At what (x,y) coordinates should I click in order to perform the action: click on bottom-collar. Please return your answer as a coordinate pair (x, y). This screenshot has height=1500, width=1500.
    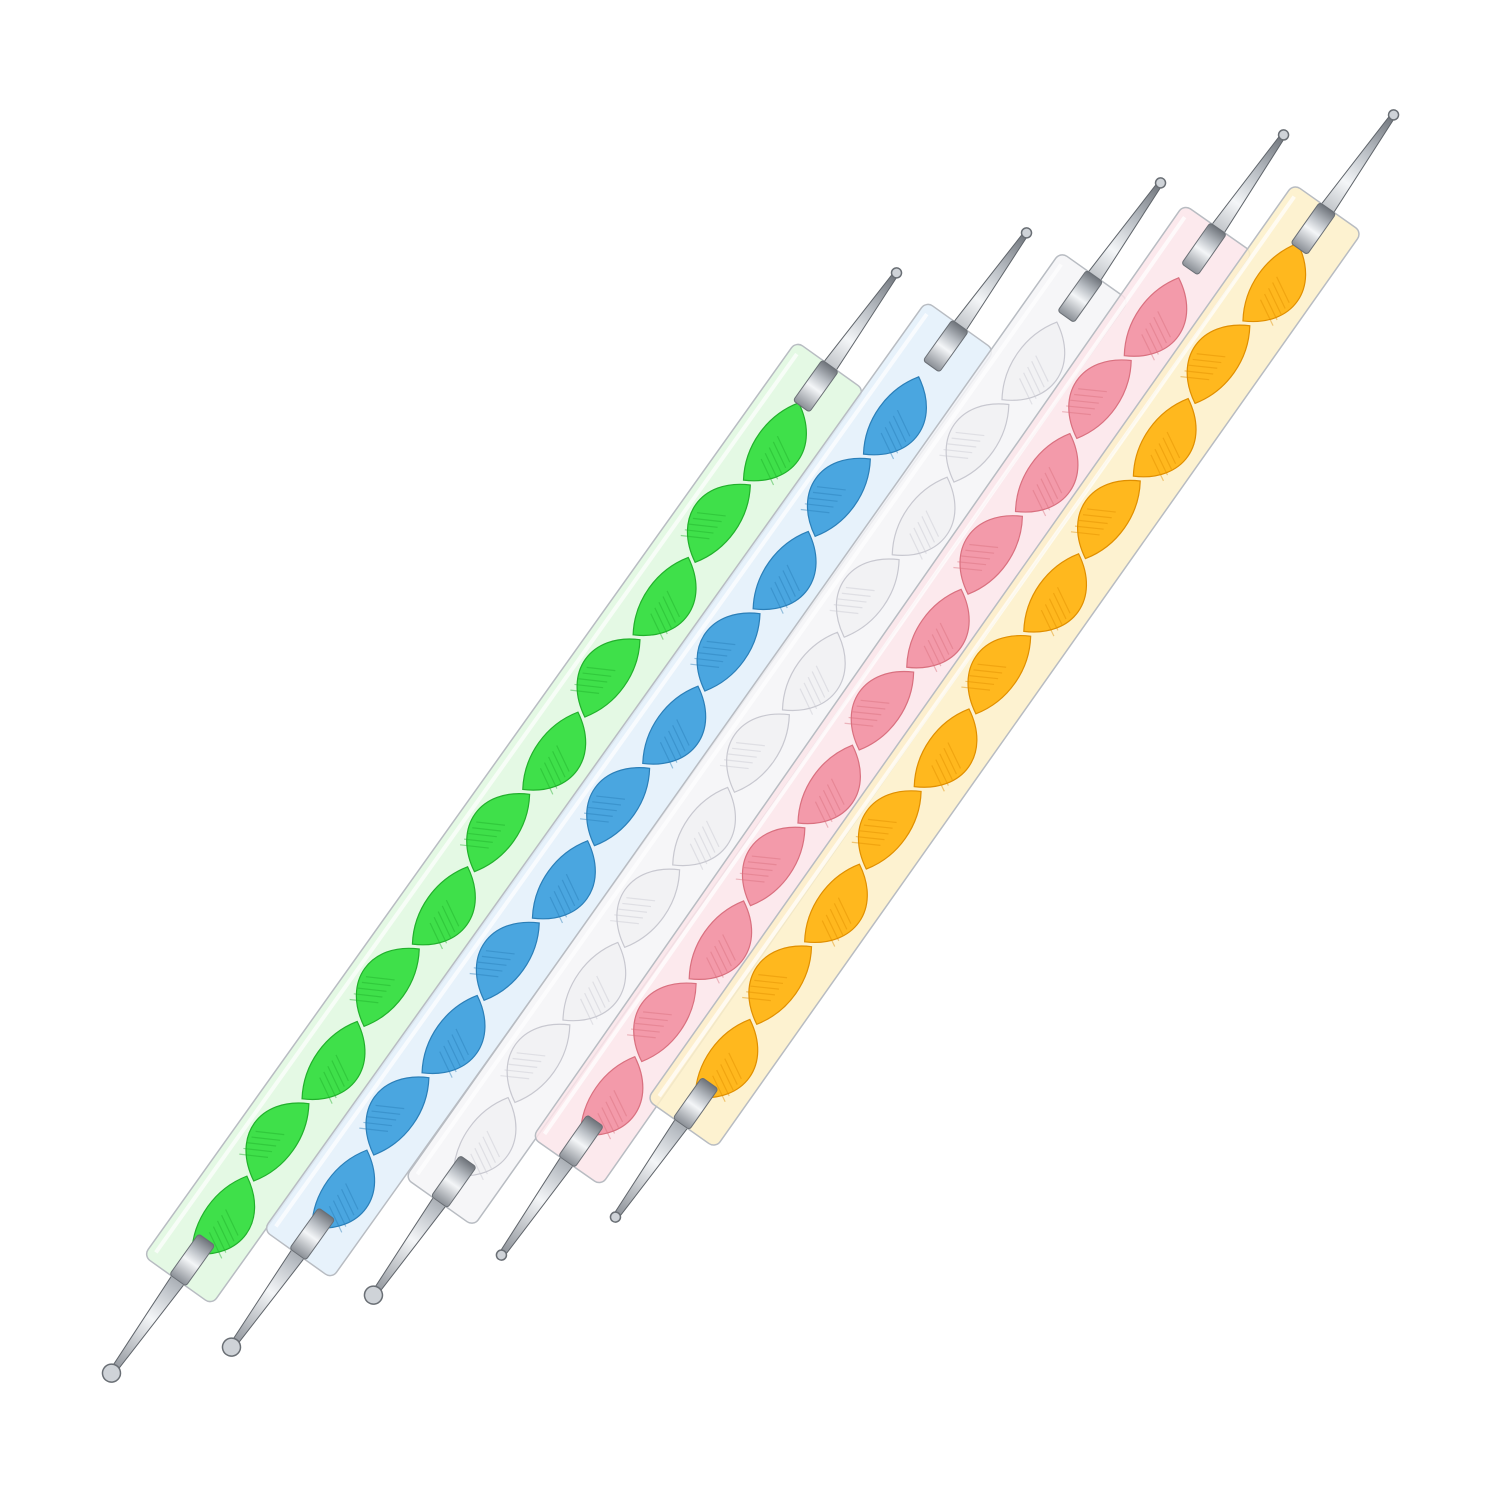
    Looking at the image, I should click on (695, 1104).